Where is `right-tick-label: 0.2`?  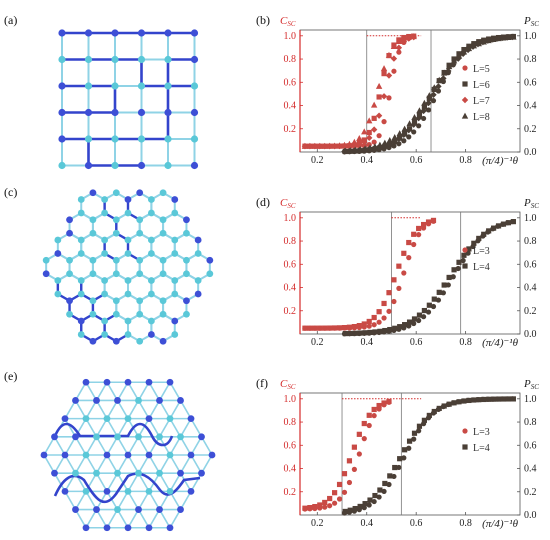
right-tick-label: 0.2 is located at coordinates (530, 492).